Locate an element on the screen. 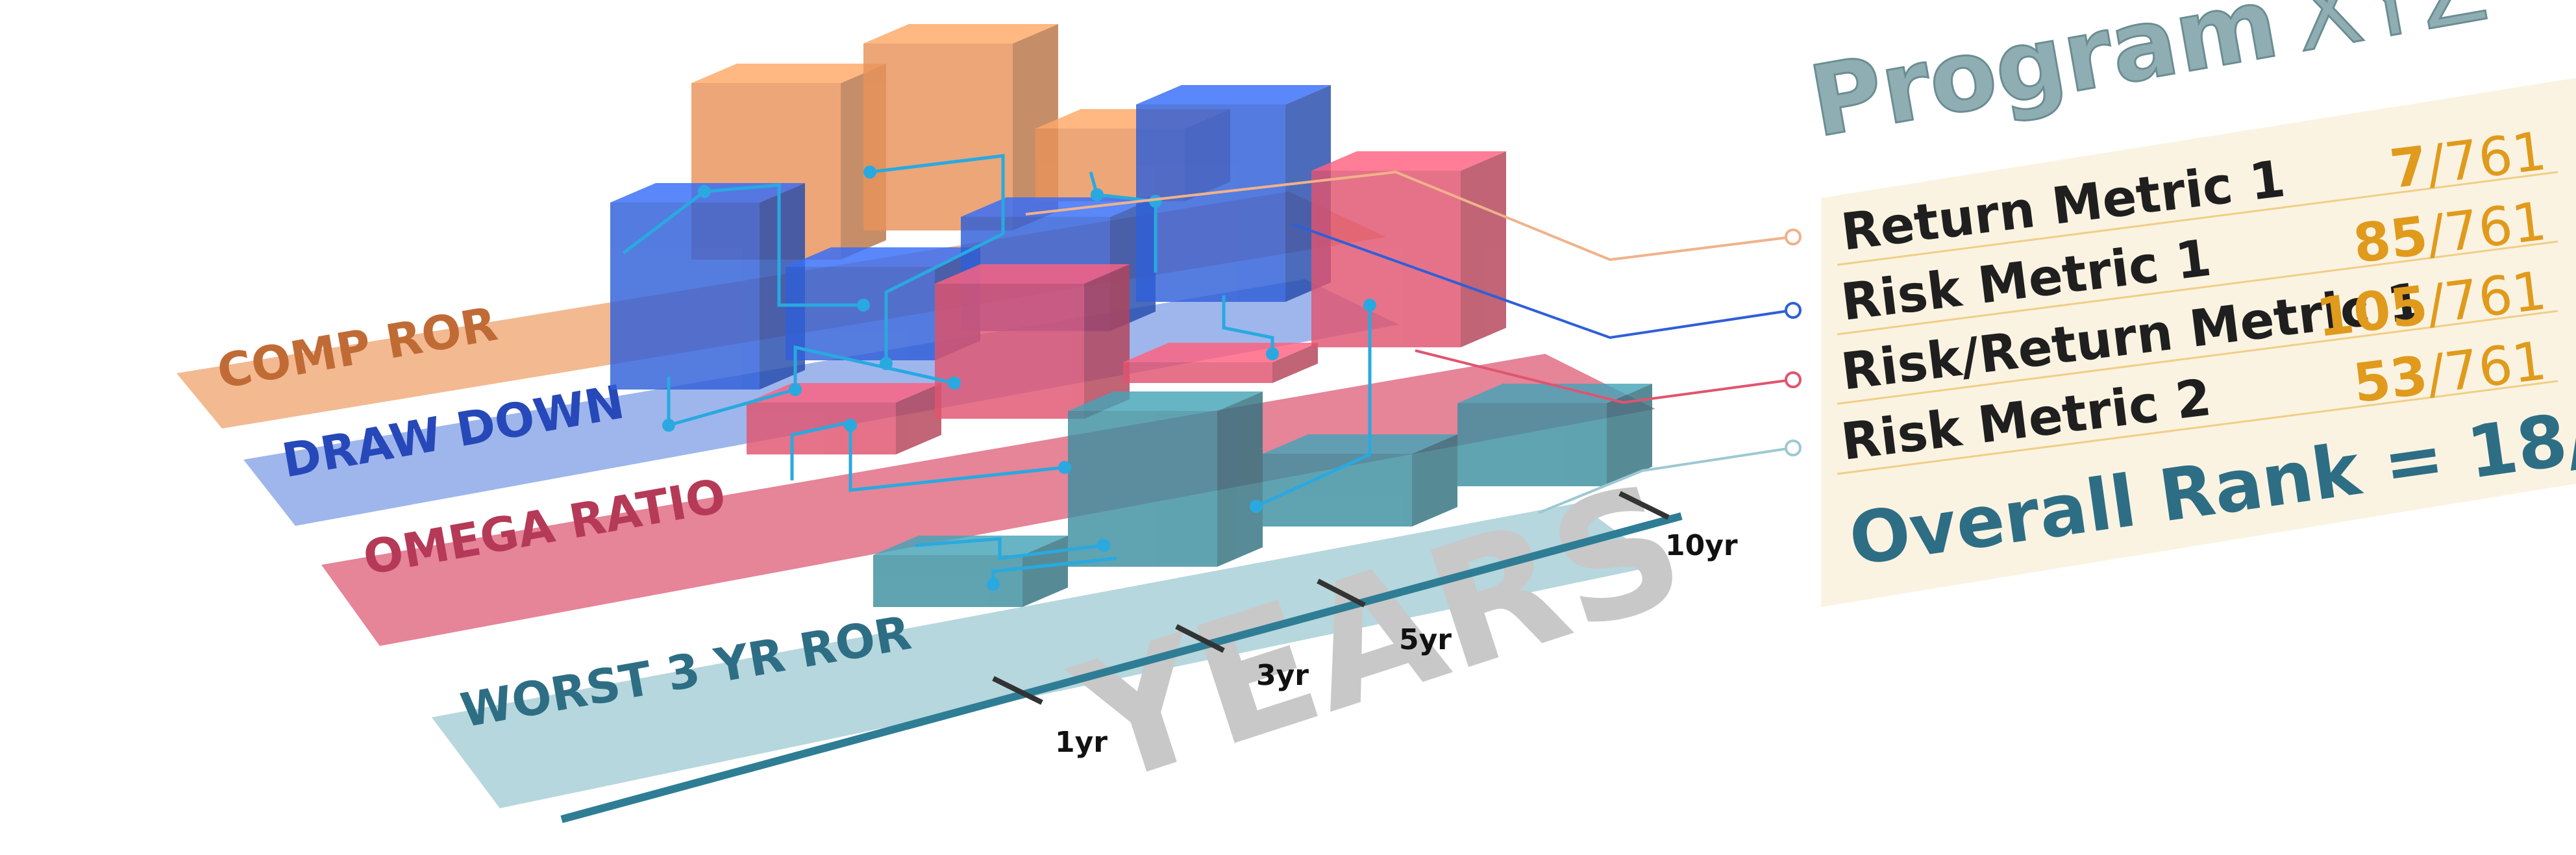 Image resolution: width=2576 pixels, height=855 pixels. axis-ticks is located at coordinates (1331, 598).